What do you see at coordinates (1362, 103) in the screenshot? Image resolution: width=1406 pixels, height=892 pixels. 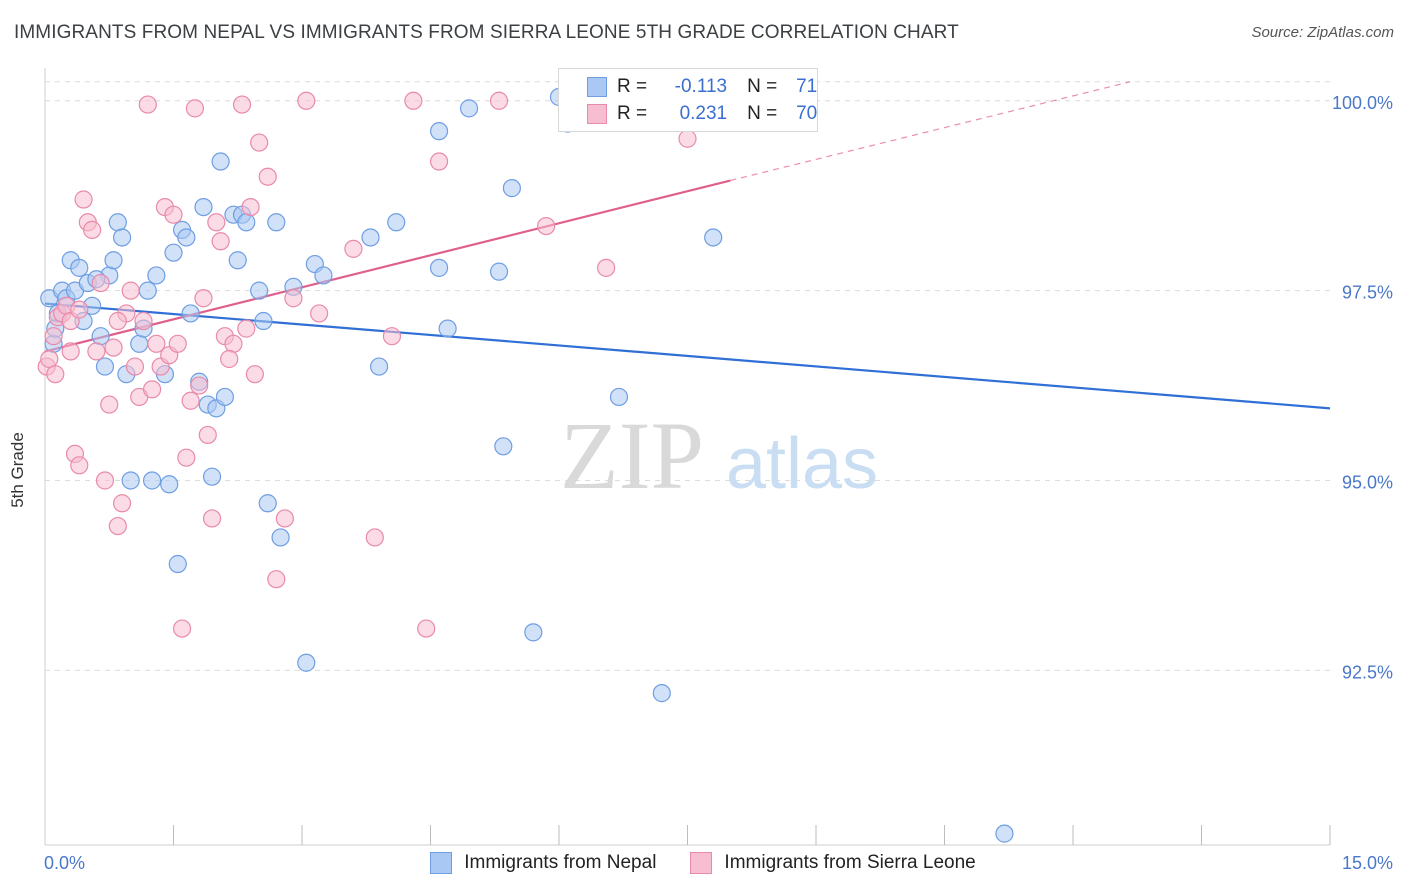 I see `y-tick-label: 100.0%` at bounding box center [1362, 103].